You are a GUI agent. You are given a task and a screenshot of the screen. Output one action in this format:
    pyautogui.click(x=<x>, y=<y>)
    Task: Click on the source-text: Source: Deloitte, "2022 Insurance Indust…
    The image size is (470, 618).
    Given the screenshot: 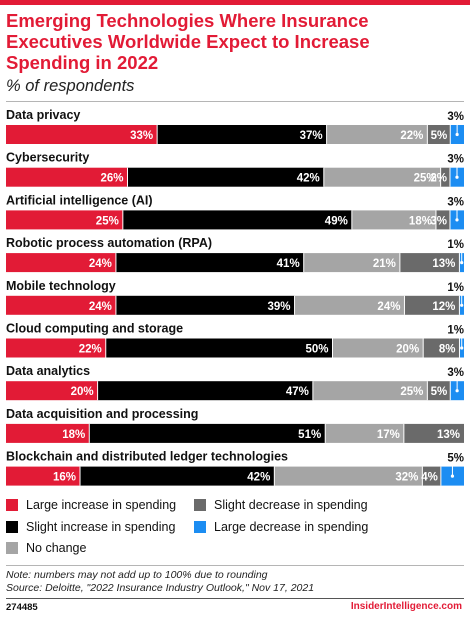 What is the action you would take?
    pyautogui.click(x=160, y=588)
    